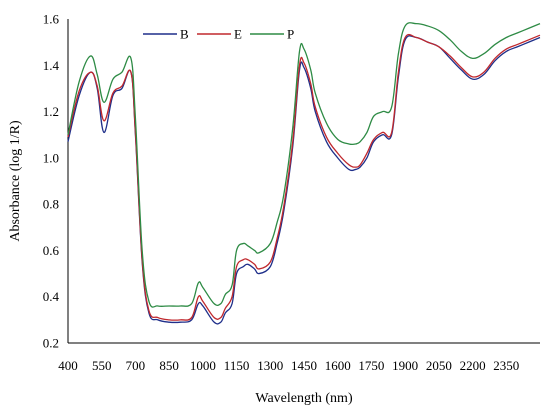 The width and height of the screenshot is (550, 413). What do you see at coordinates (51, 157) in the screenshot?
I see `y-tick-label: 1.0` at bounding box center [51, 157].